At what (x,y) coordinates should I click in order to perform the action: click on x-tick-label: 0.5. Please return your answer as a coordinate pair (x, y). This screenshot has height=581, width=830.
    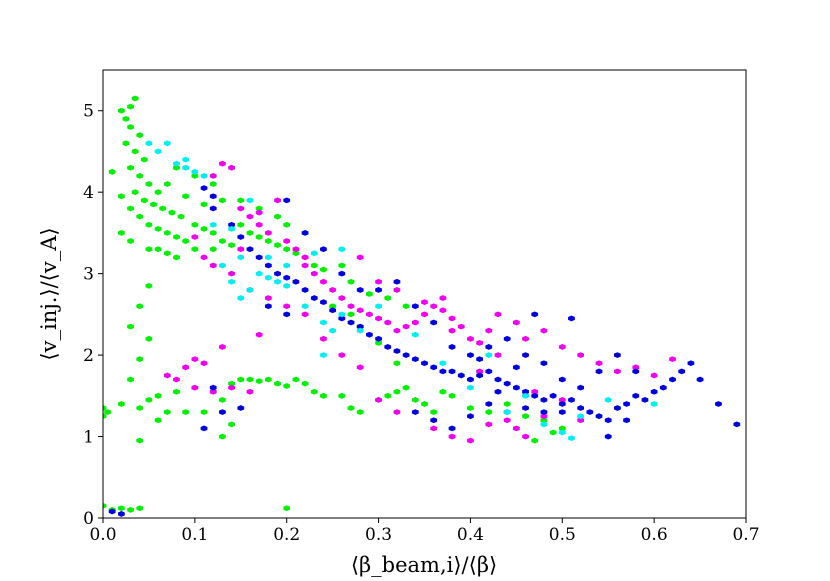
    Looking at the image, I should click on (562, 535).